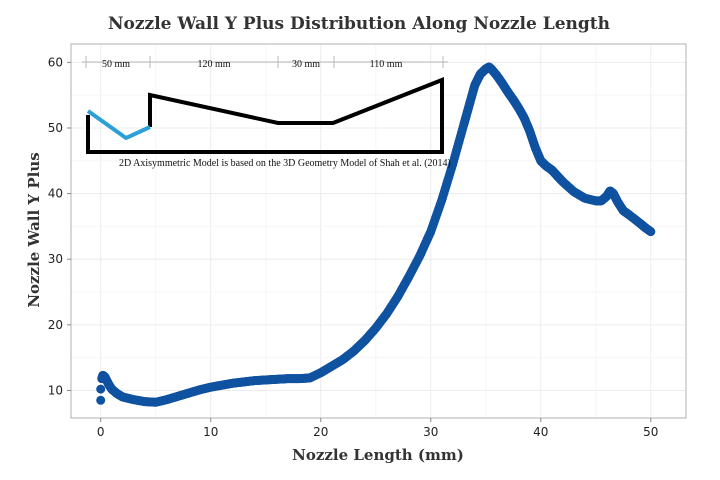  Describe the element at coordinates (210, 432) in the screenshot. I see `x-tick-label: 10` at that location.